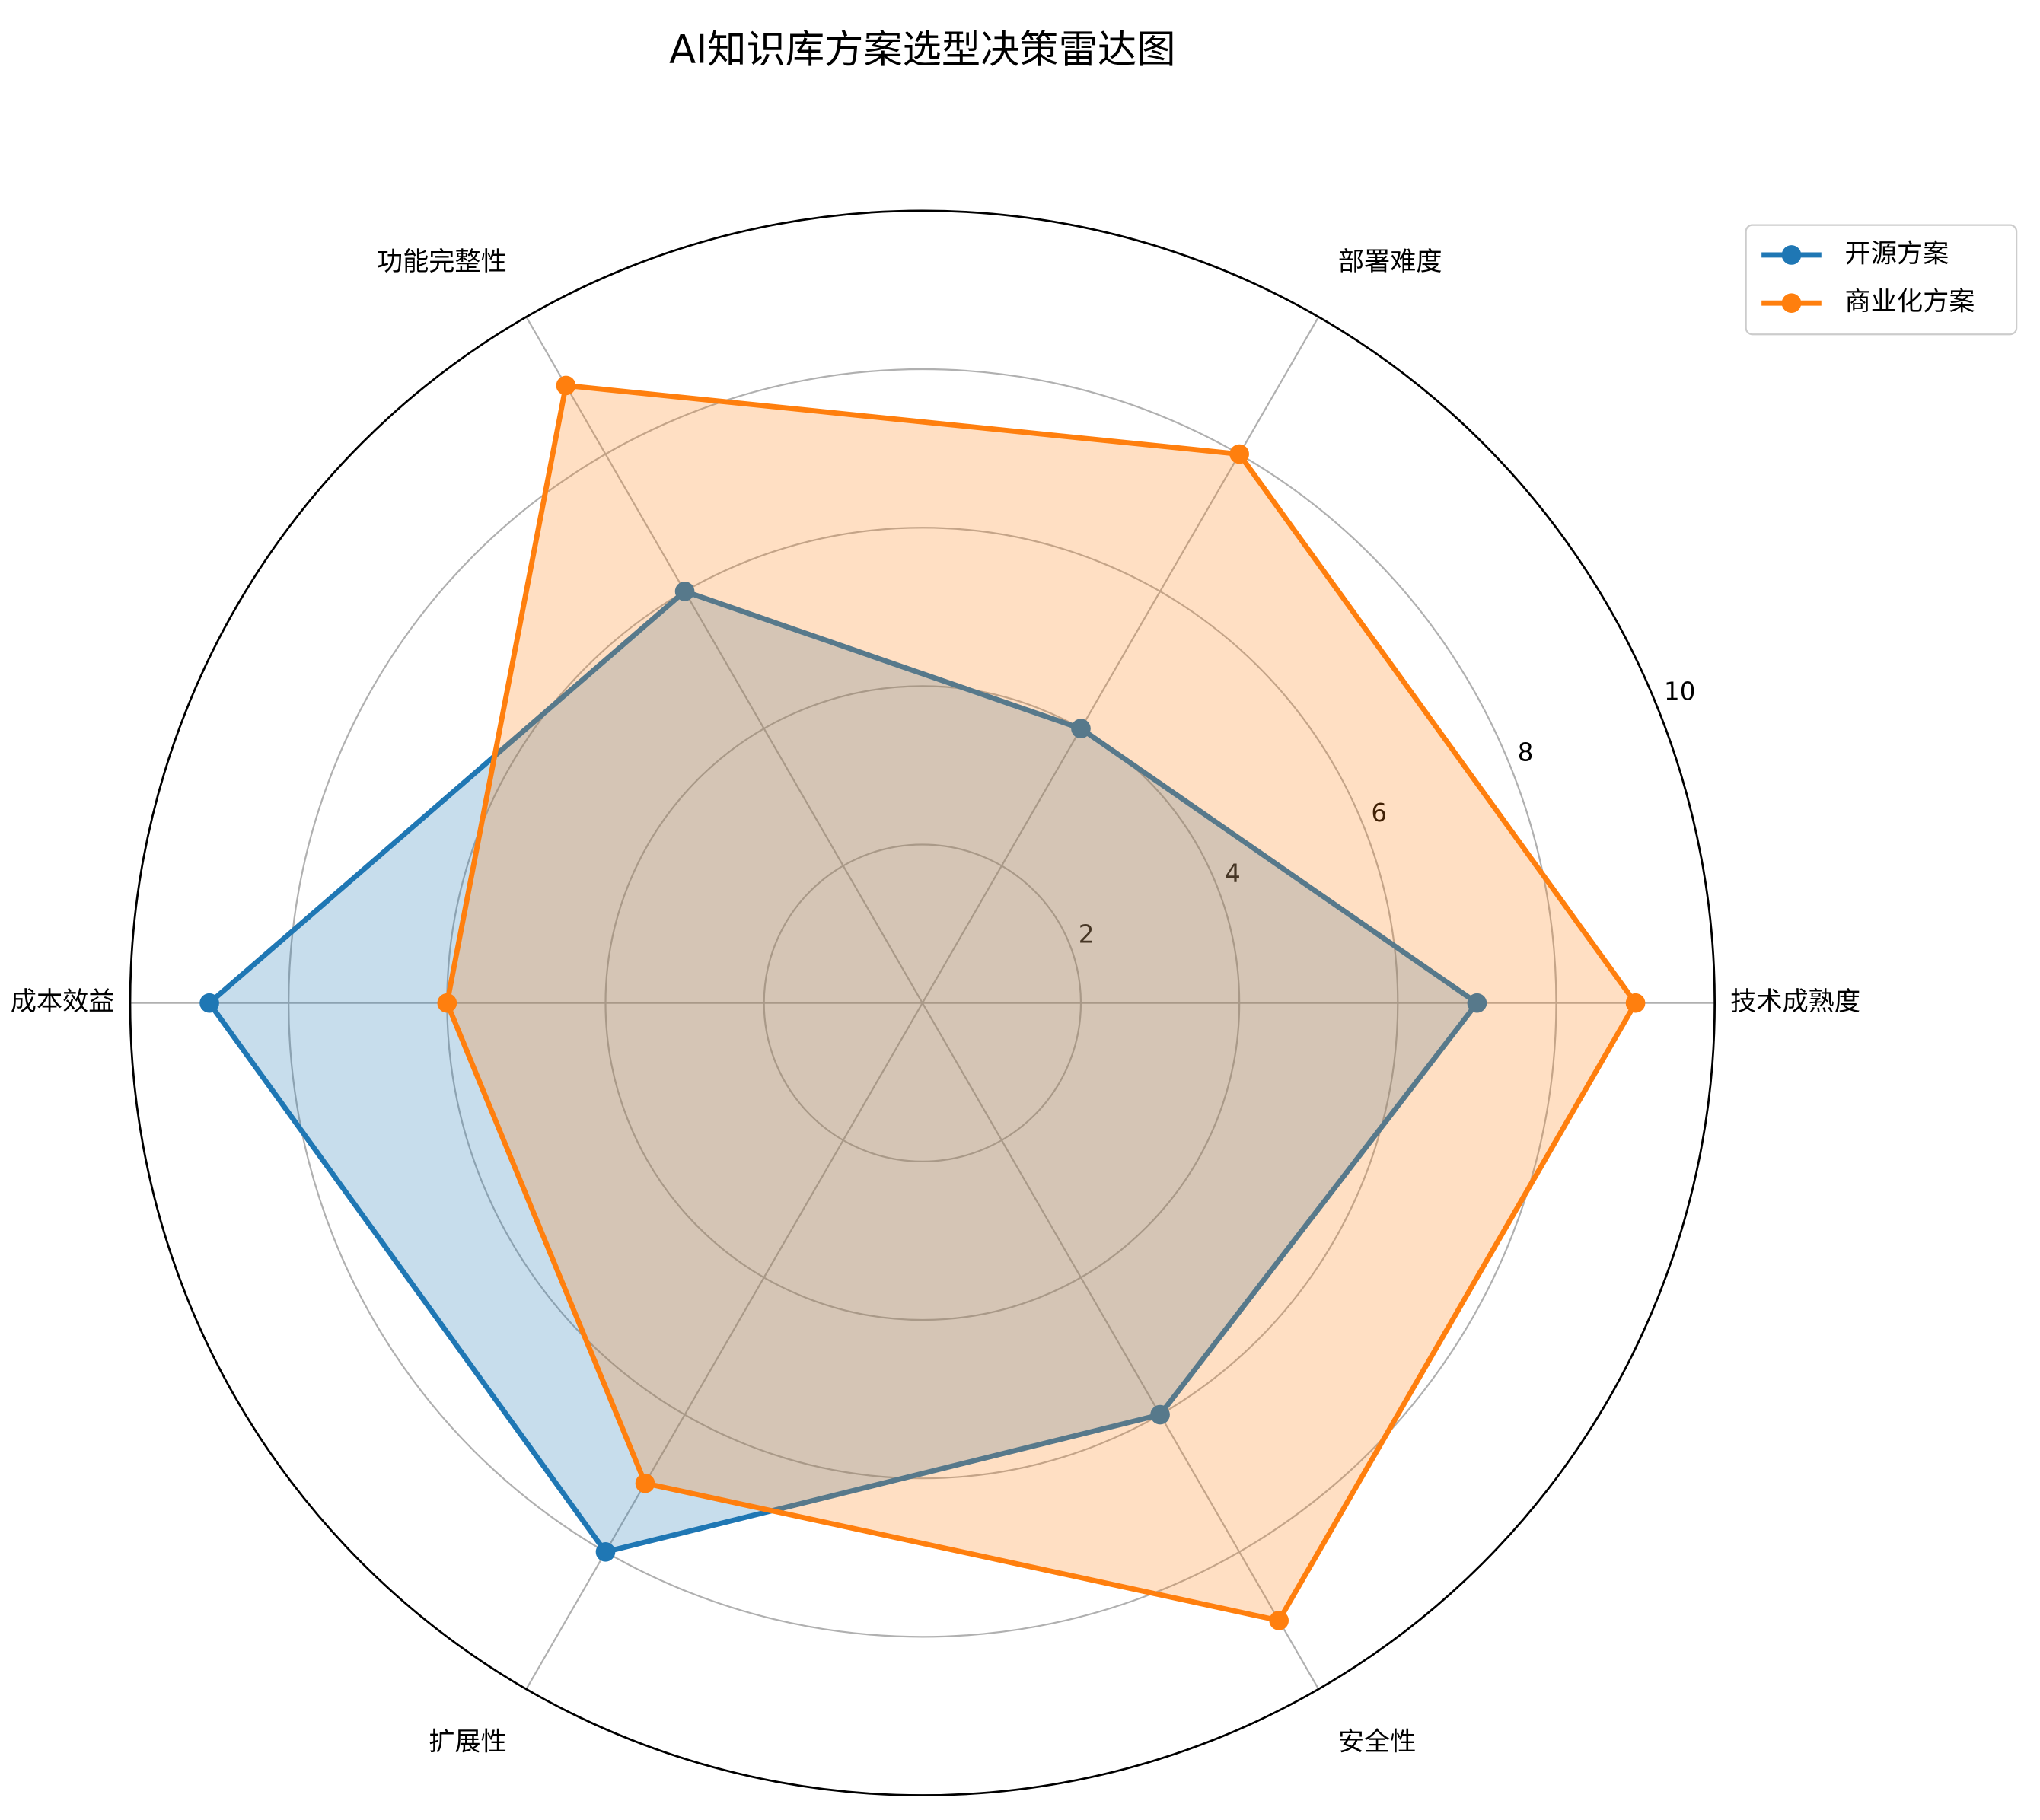  Describe the element at coordinates (1379, 812) in the screenshot. I see `r-tick-label: 6` at that location.